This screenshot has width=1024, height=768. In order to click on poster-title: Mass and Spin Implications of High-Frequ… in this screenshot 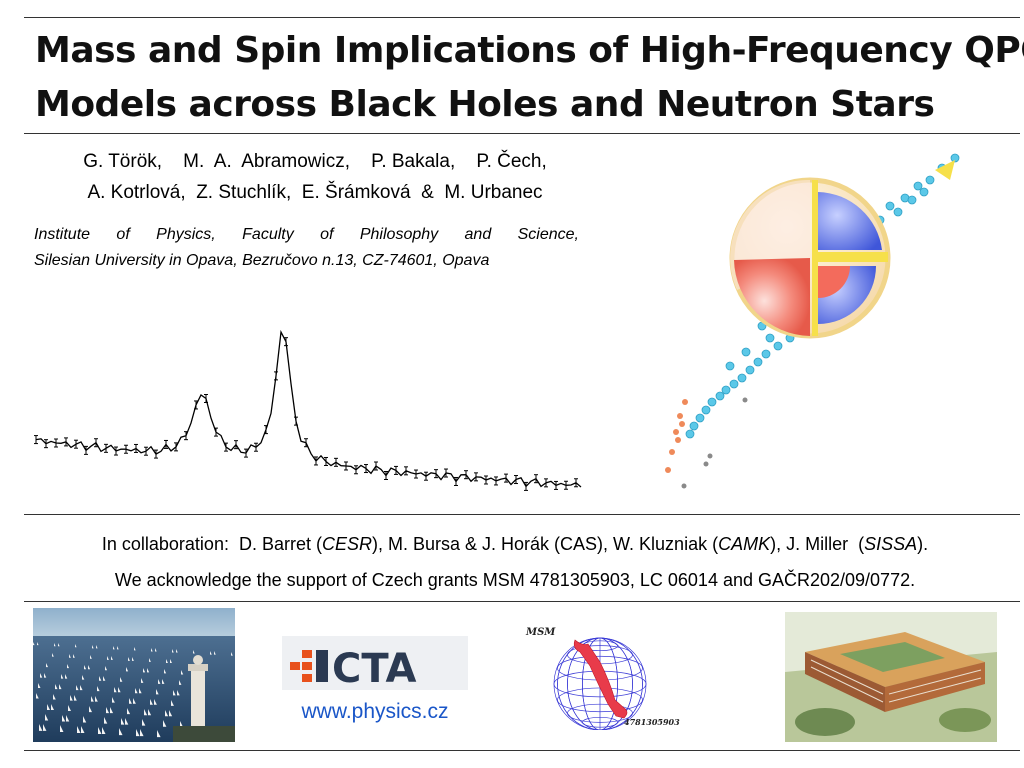, I will do `click(529, 78)`.